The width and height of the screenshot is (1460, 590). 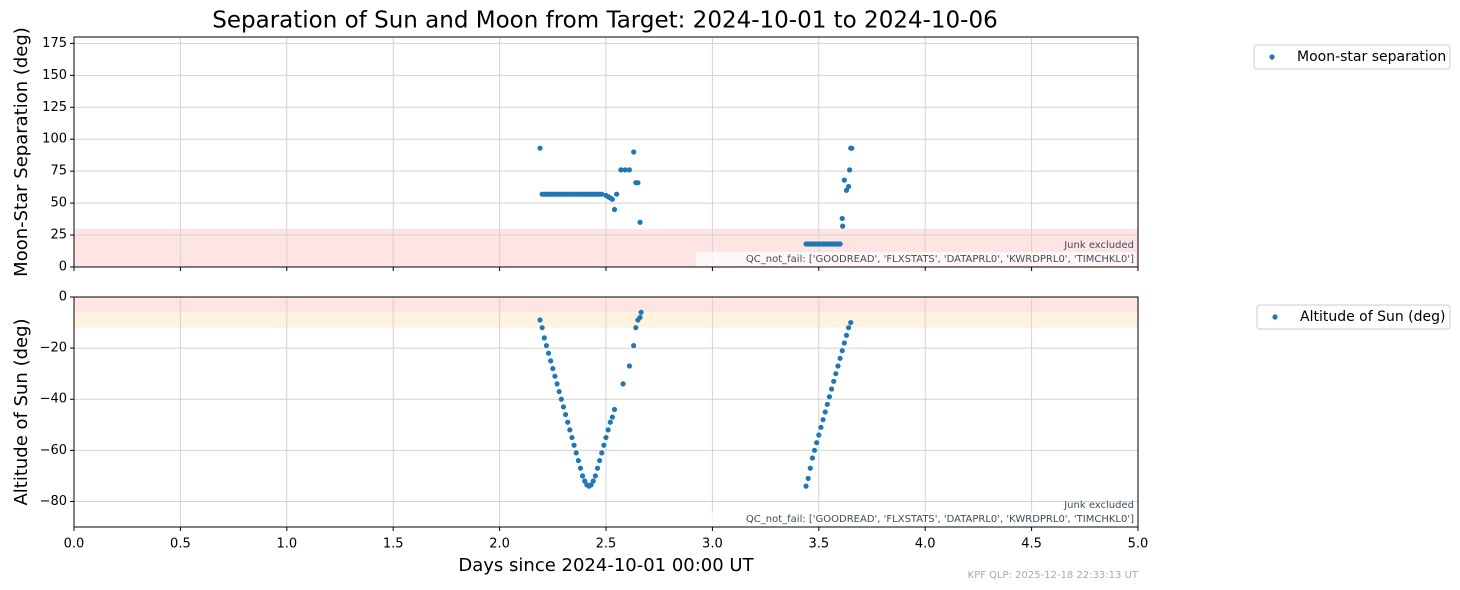 What do you see at coordinates (1373, 317) in the screenshot?
I see `legend-label: Altitude of Sun (deg)` at bounding box center [1373, 317].